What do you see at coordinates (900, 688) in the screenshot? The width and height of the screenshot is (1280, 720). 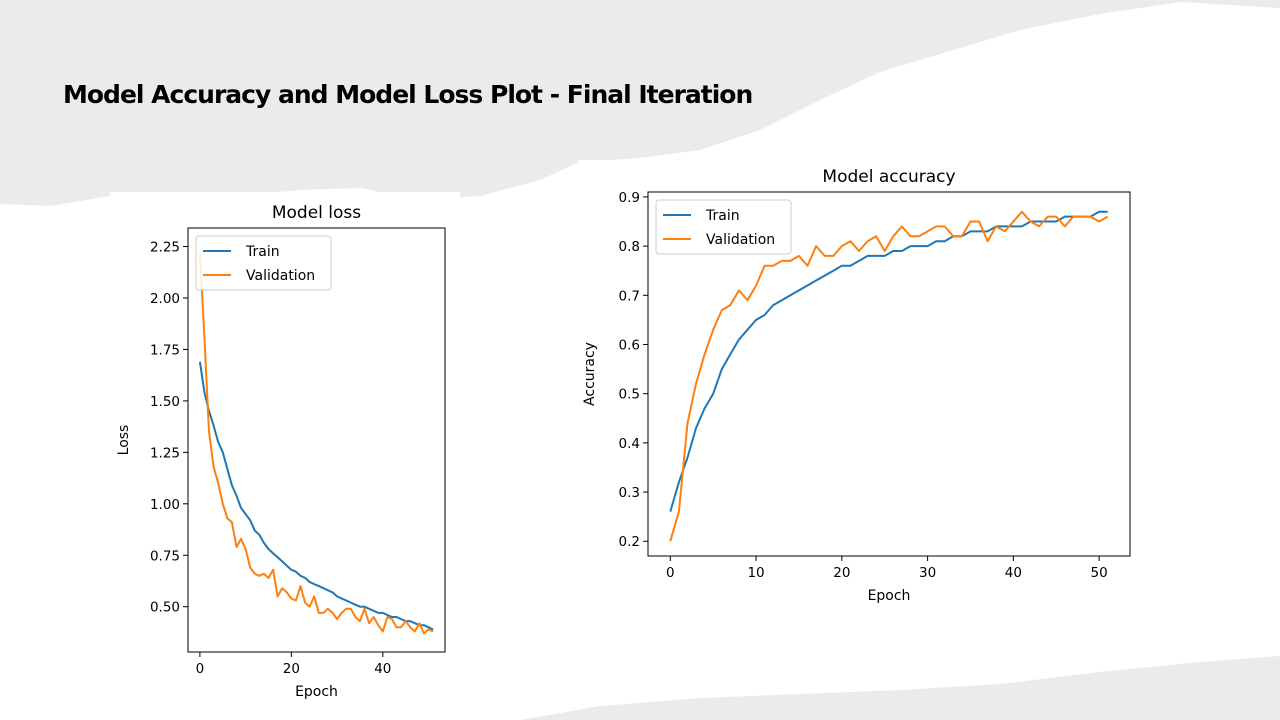 I see `torn-paper-bottom` at bounding box center [900, 688].